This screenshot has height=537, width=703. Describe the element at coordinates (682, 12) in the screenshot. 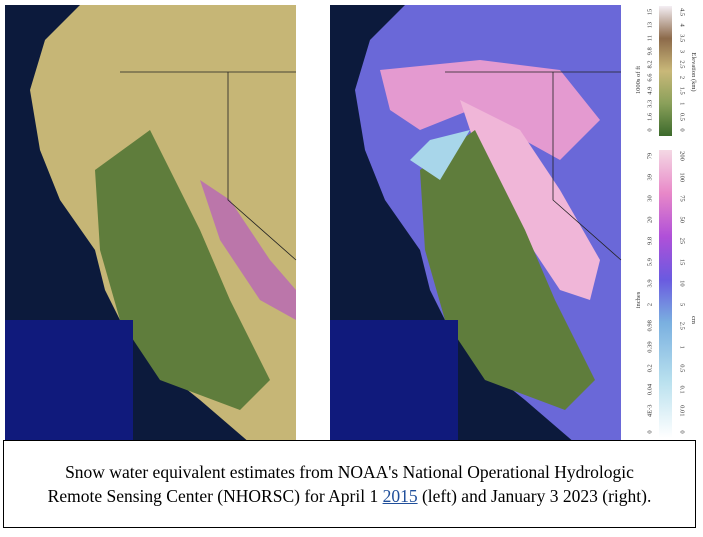

I see `legend-label: 4.5` at that location.